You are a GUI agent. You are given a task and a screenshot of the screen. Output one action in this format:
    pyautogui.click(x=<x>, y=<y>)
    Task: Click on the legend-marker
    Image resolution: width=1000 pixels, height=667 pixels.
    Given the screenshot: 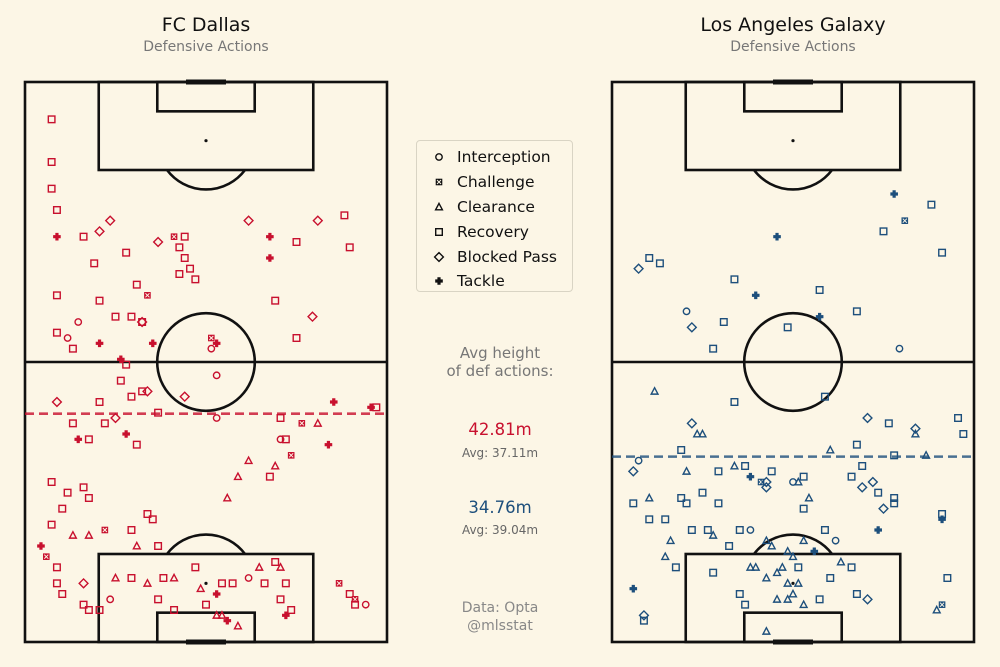 What is the action you would take?
    pyautogui.click(x=439, y=206)
    